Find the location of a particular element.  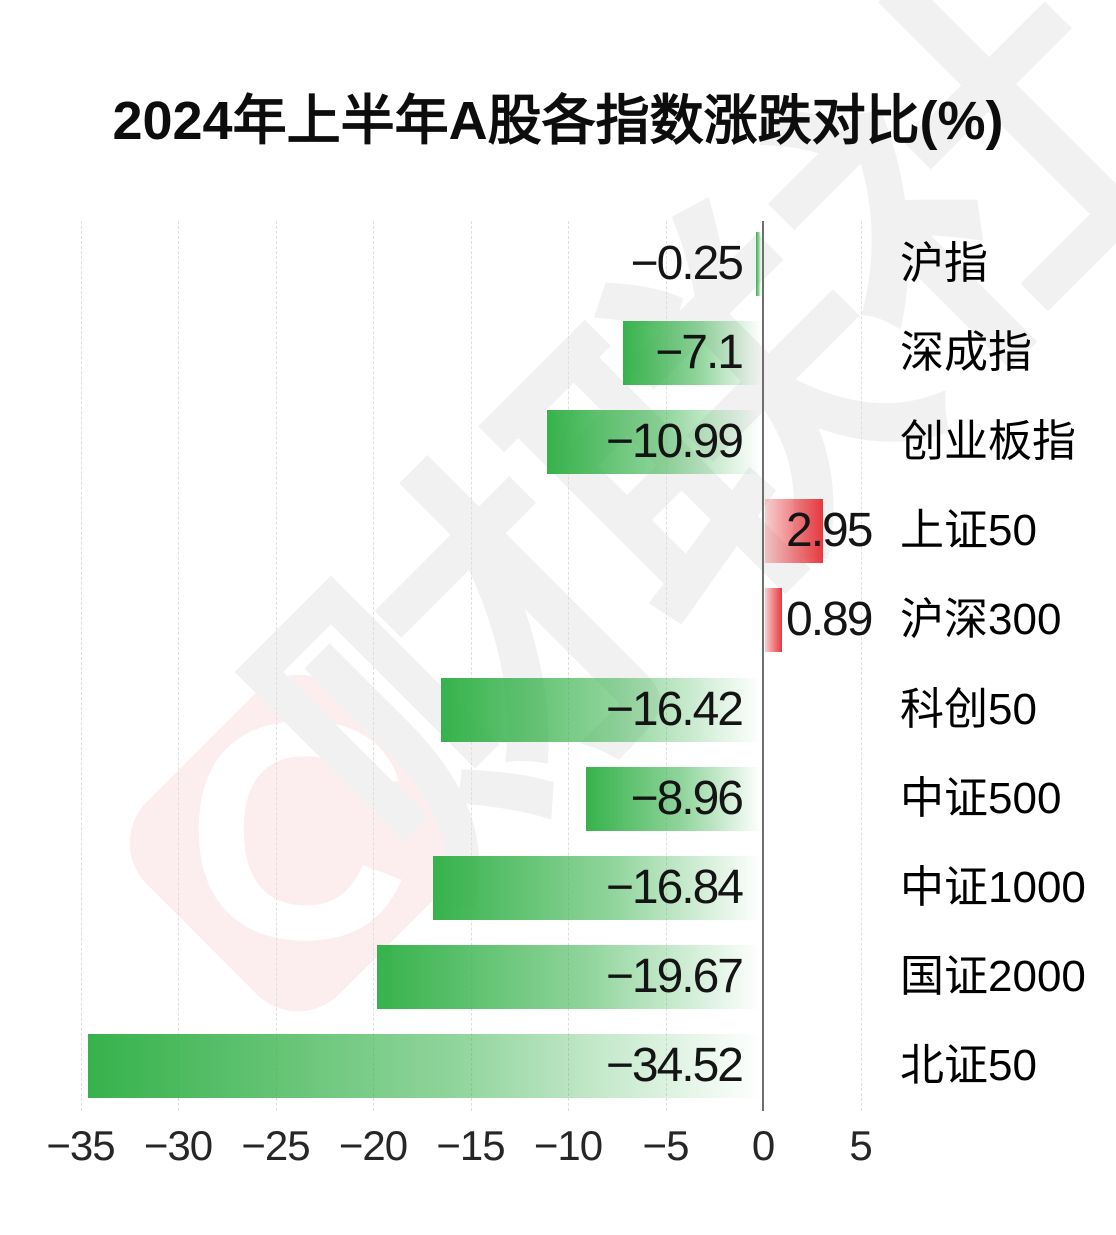

bar-国证2000 is located at coordinates (569, 976).